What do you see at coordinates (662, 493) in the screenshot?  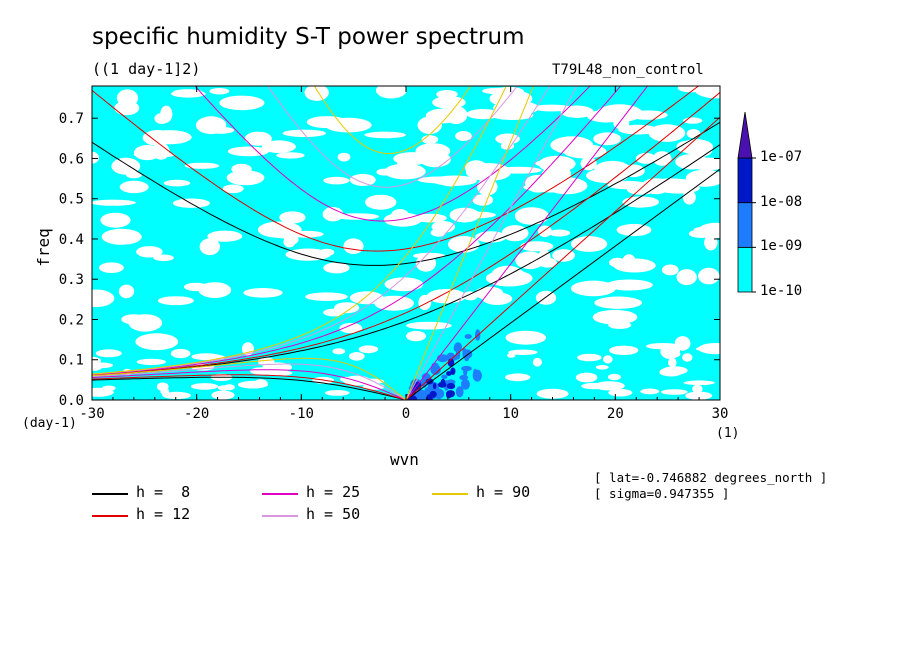 I see `sigma-info: [ sigma=0.947355 ]` at bounding box center [662, 493].